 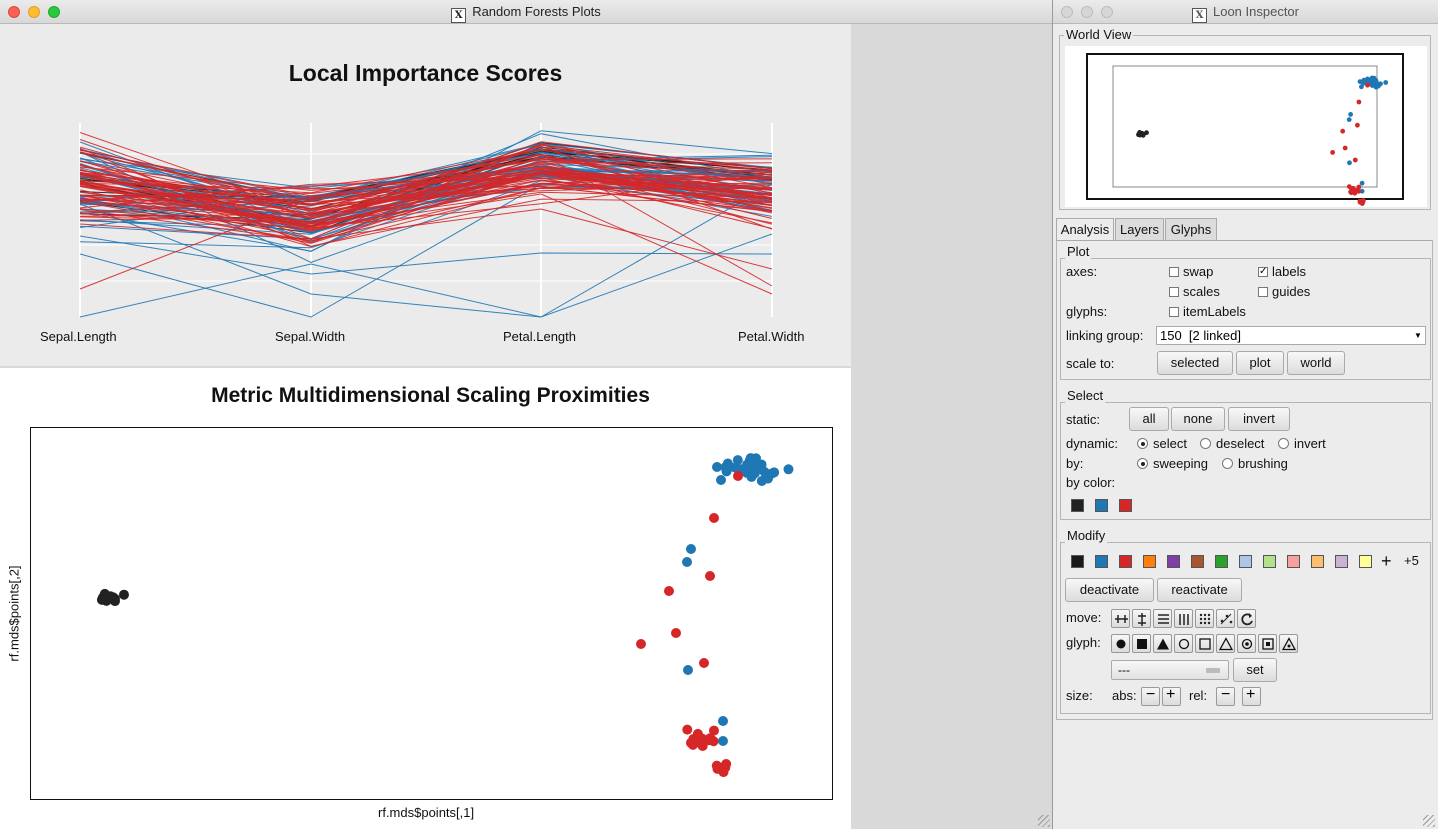 What do you see at coordinates (1142, 463) in the screenshot?
I see `by-sweeping-radio` at bounding box center [1142, 463].